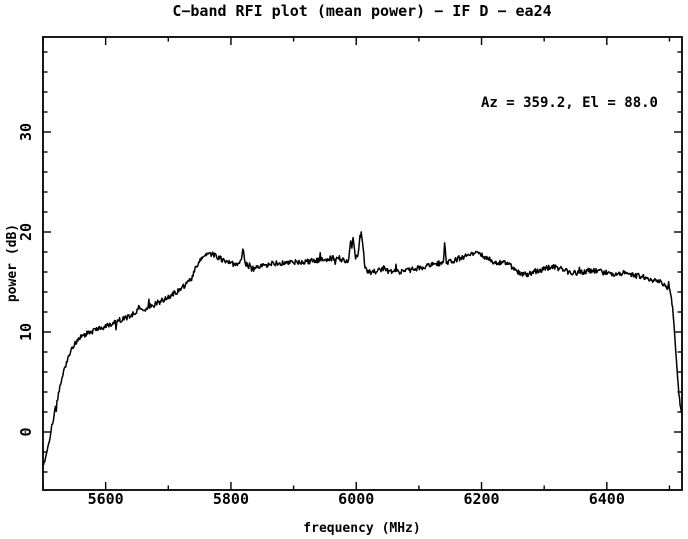  I want to click on x-axis-label: frequency (MHz), so click(361, 528).